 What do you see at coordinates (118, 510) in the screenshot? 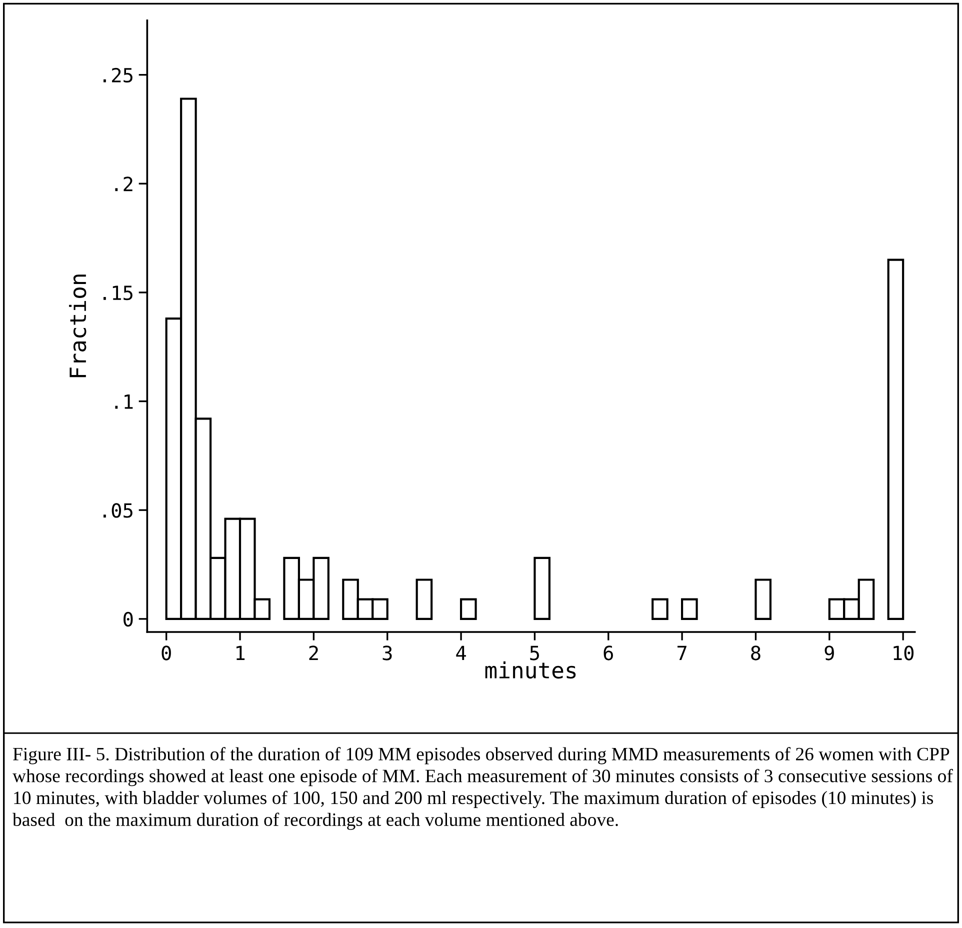
I see `y-tick-label: .05` at bounding box center [118, 510].